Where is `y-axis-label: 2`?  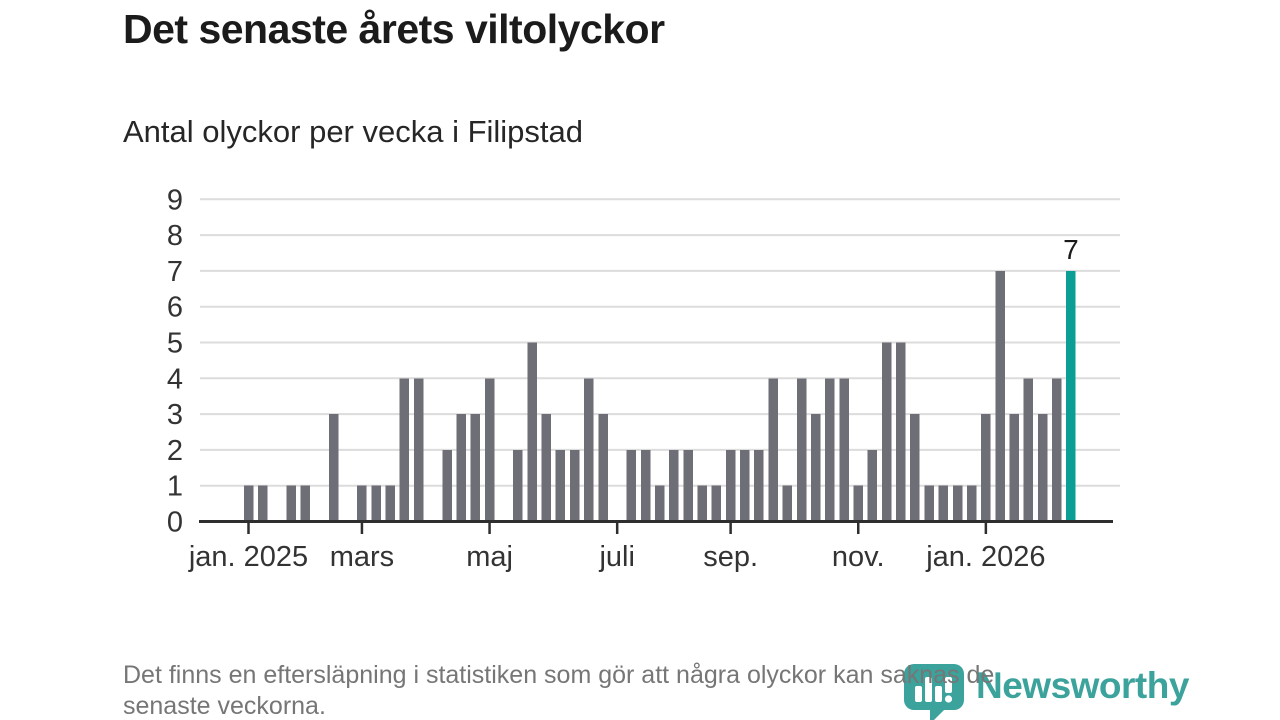 y-axis-label: 2 is located at coordinates (175, 451).